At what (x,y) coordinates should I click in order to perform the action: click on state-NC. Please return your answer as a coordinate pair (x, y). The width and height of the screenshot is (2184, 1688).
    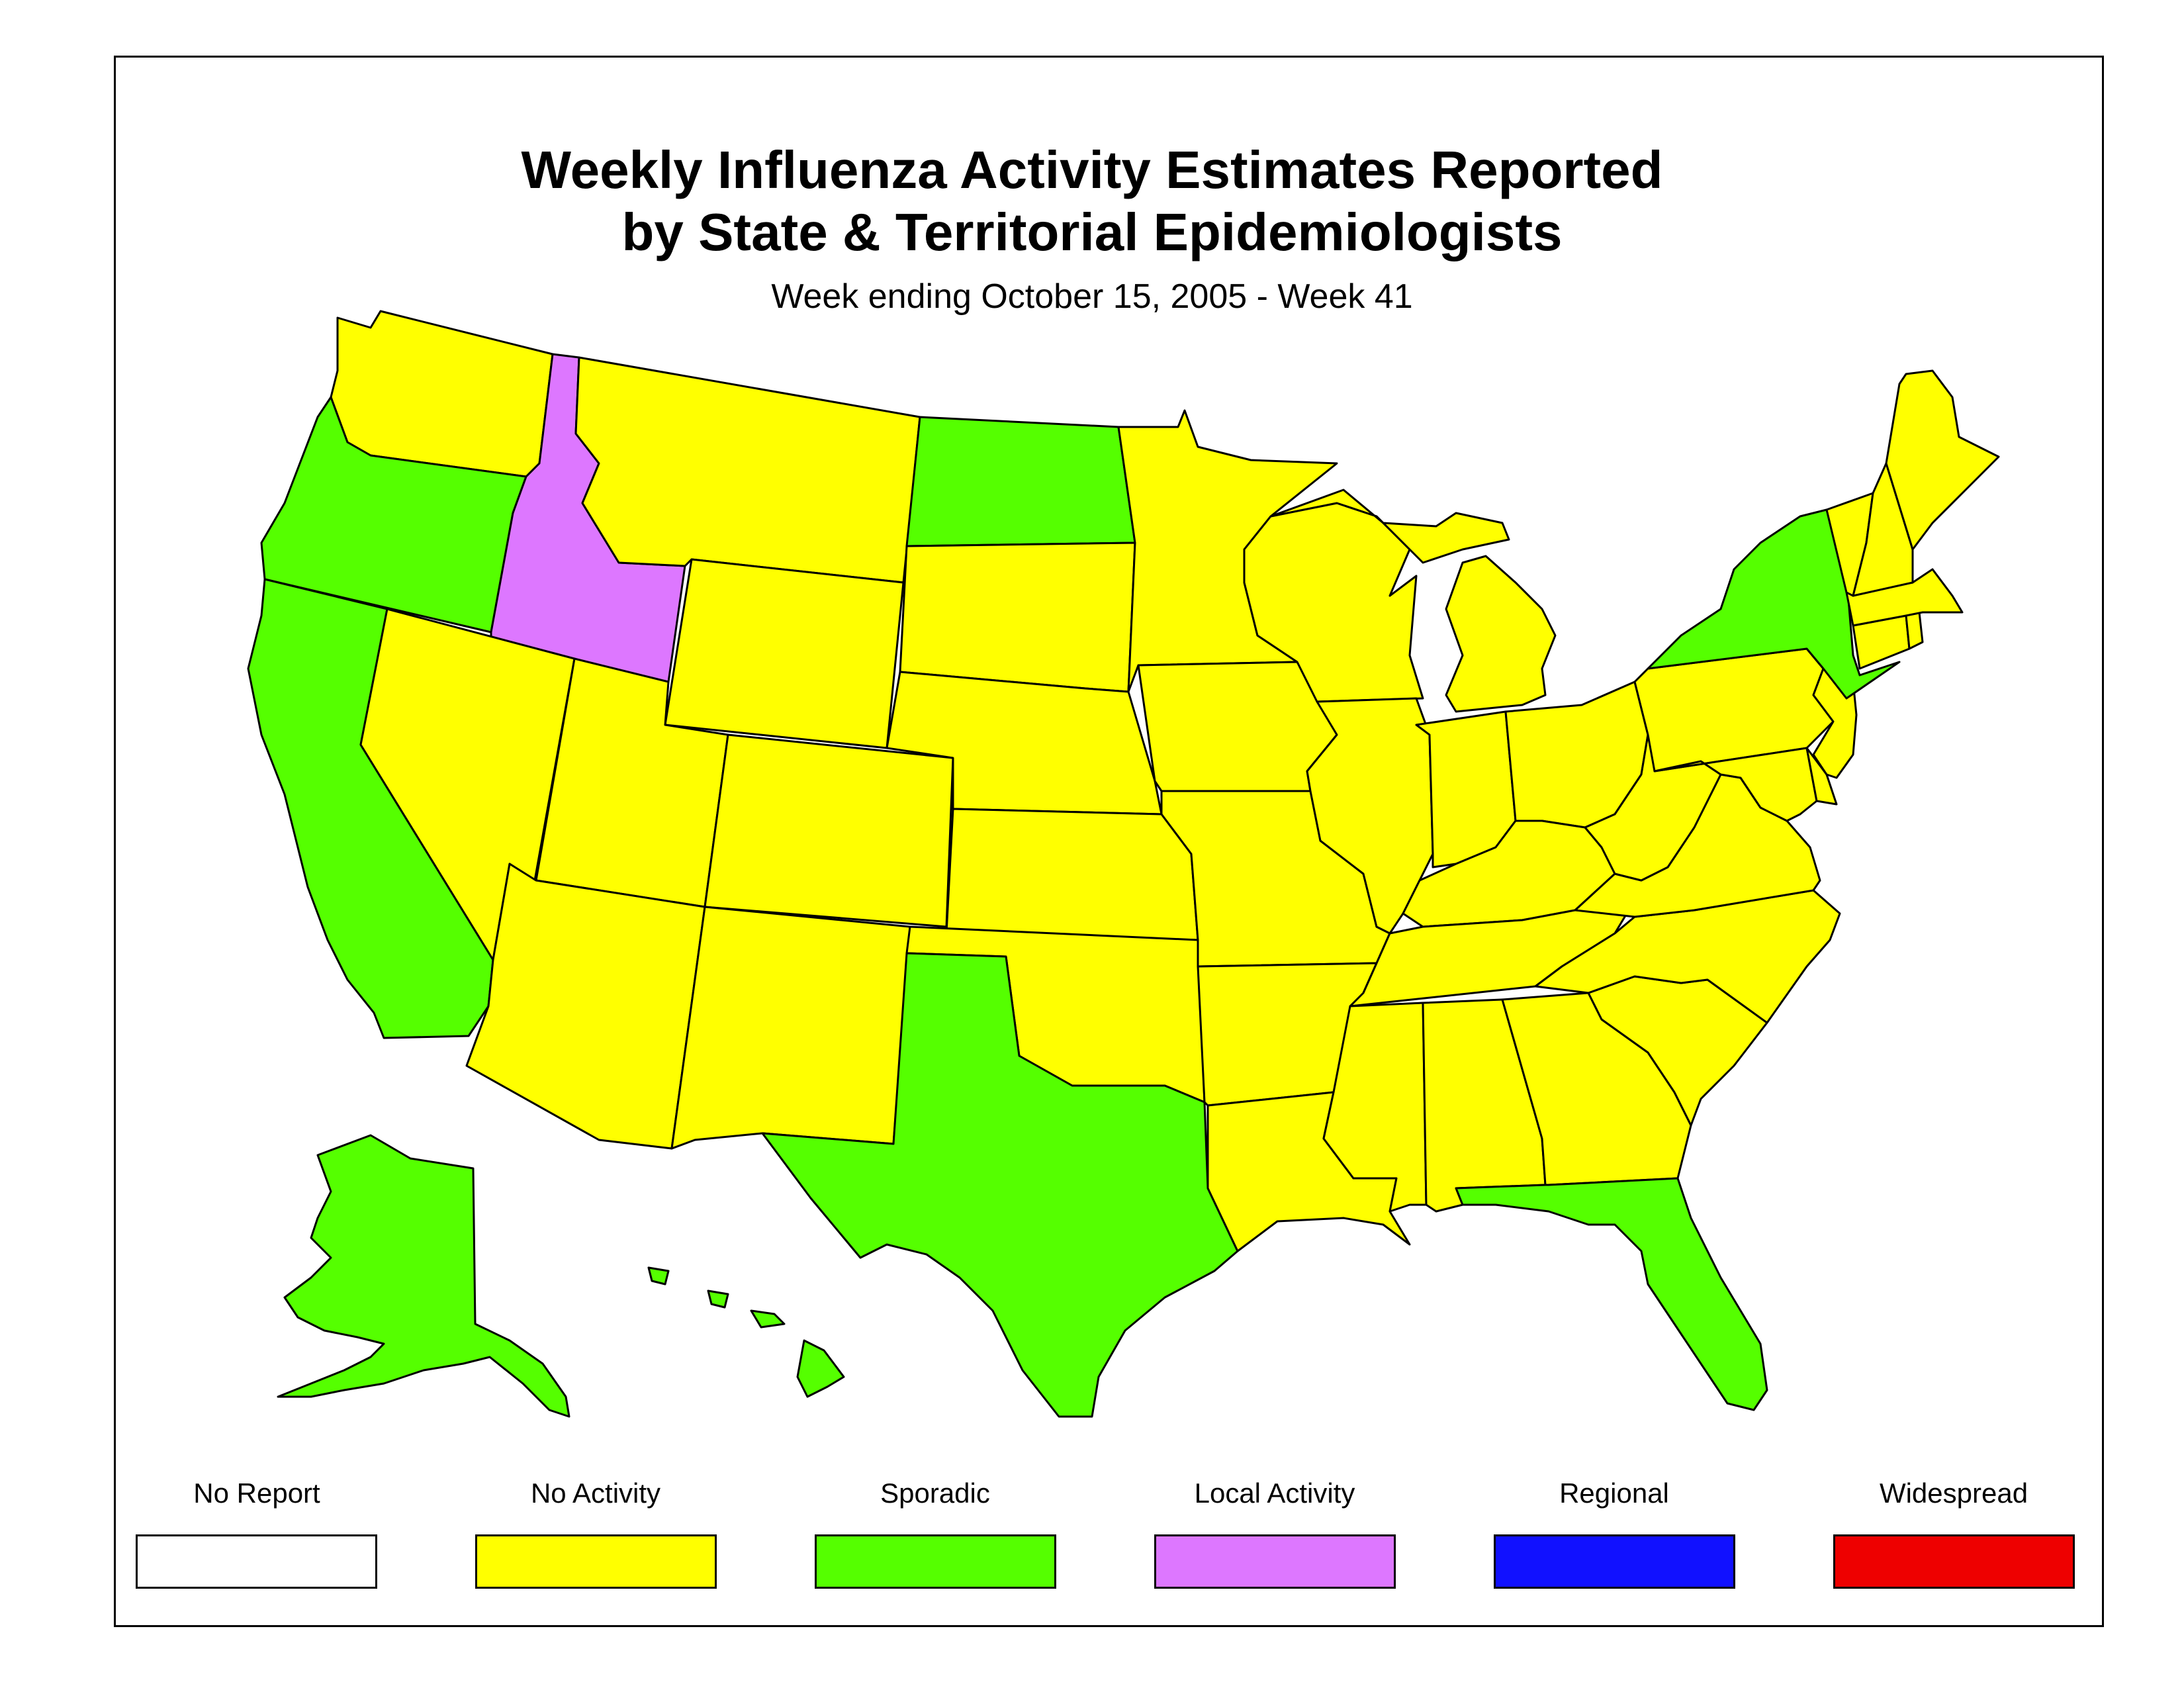
    Looking at the image, I should click on (1687, 956).